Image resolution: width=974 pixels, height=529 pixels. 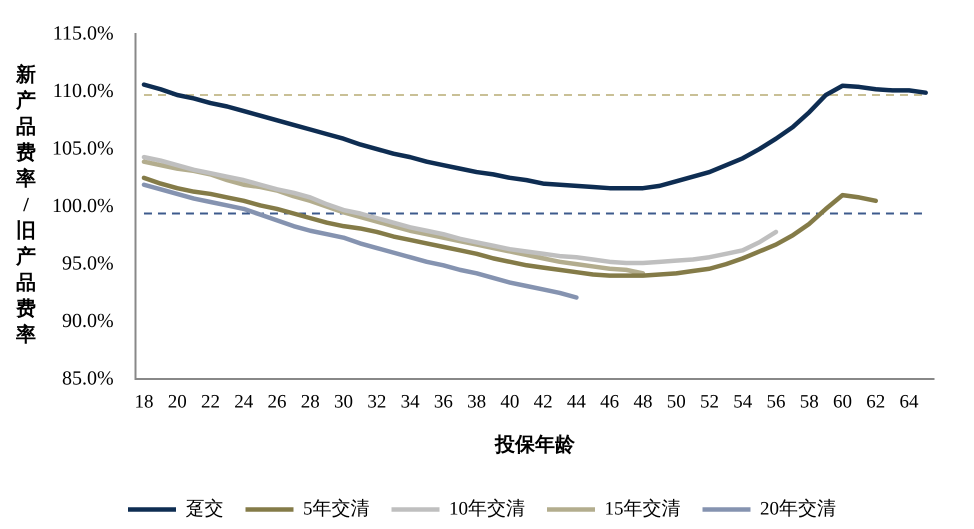 I want to click on x-tick-label: 56, so click(x=776, y=402).